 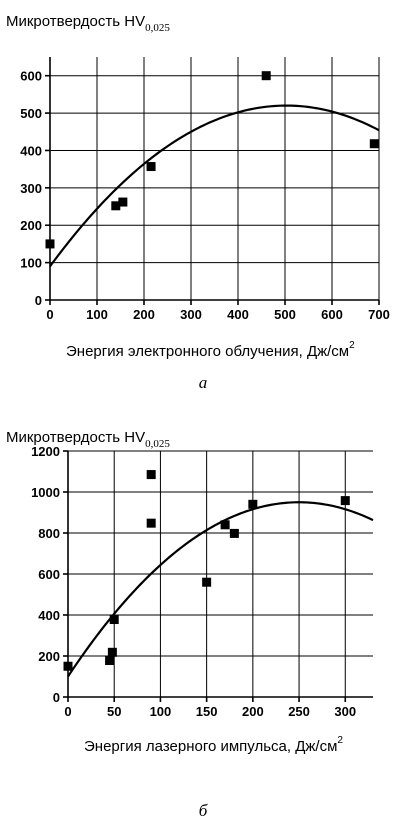 What do you see at coordinates (45, 492) in the screenshot?
I see `y-tick-label: 1000` at bounding box center [45, 492].